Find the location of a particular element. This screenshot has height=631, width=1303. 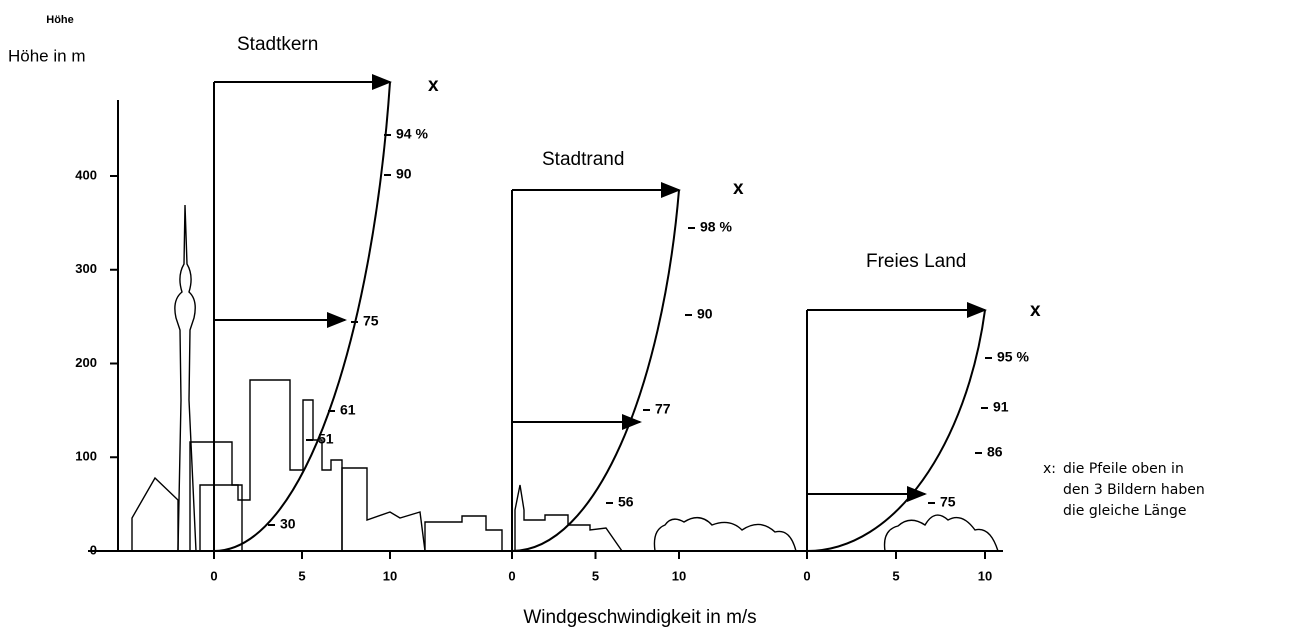

curve-label: 56 is located at coordinates (626, 502).